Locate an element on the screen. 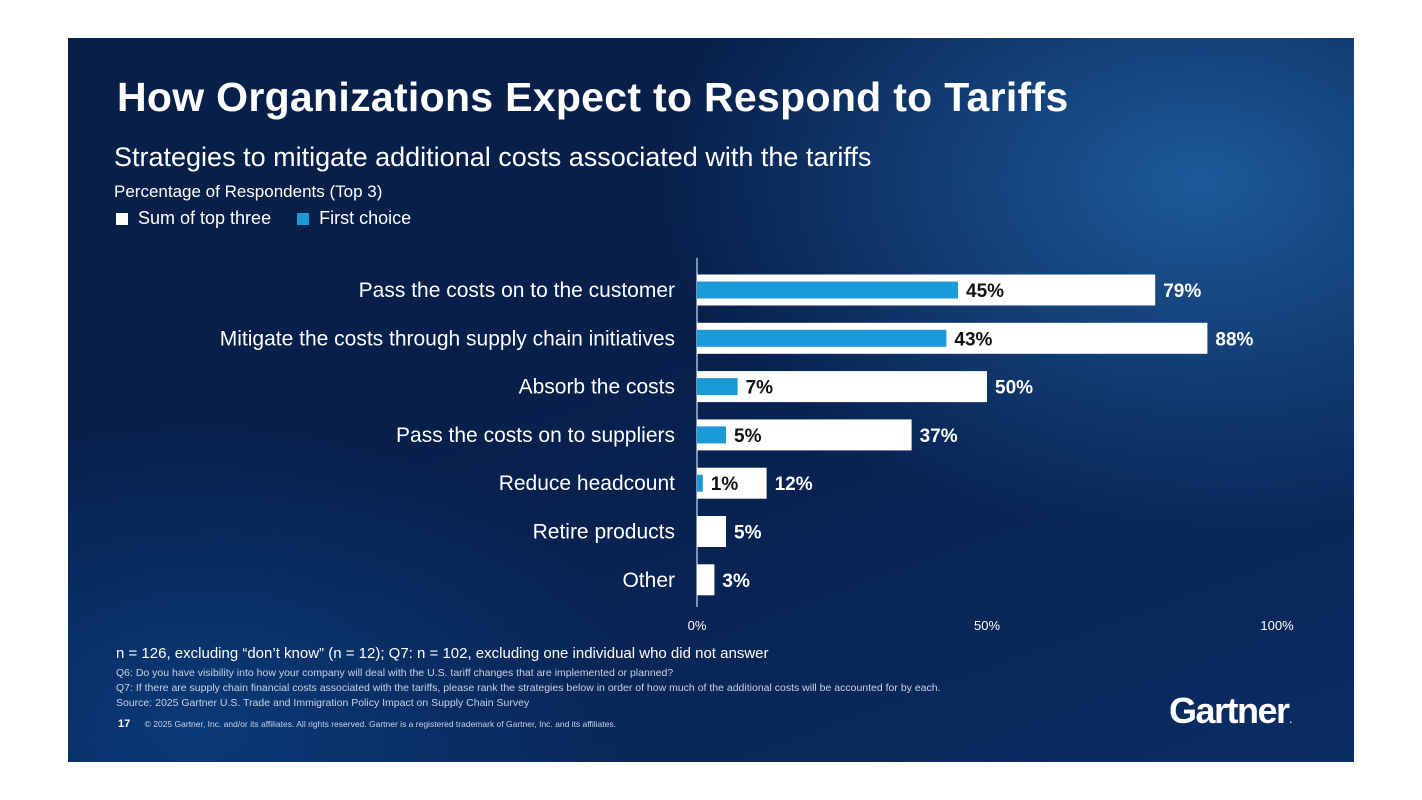  data-label-sum: 37% is located at coordinates (939, 436).